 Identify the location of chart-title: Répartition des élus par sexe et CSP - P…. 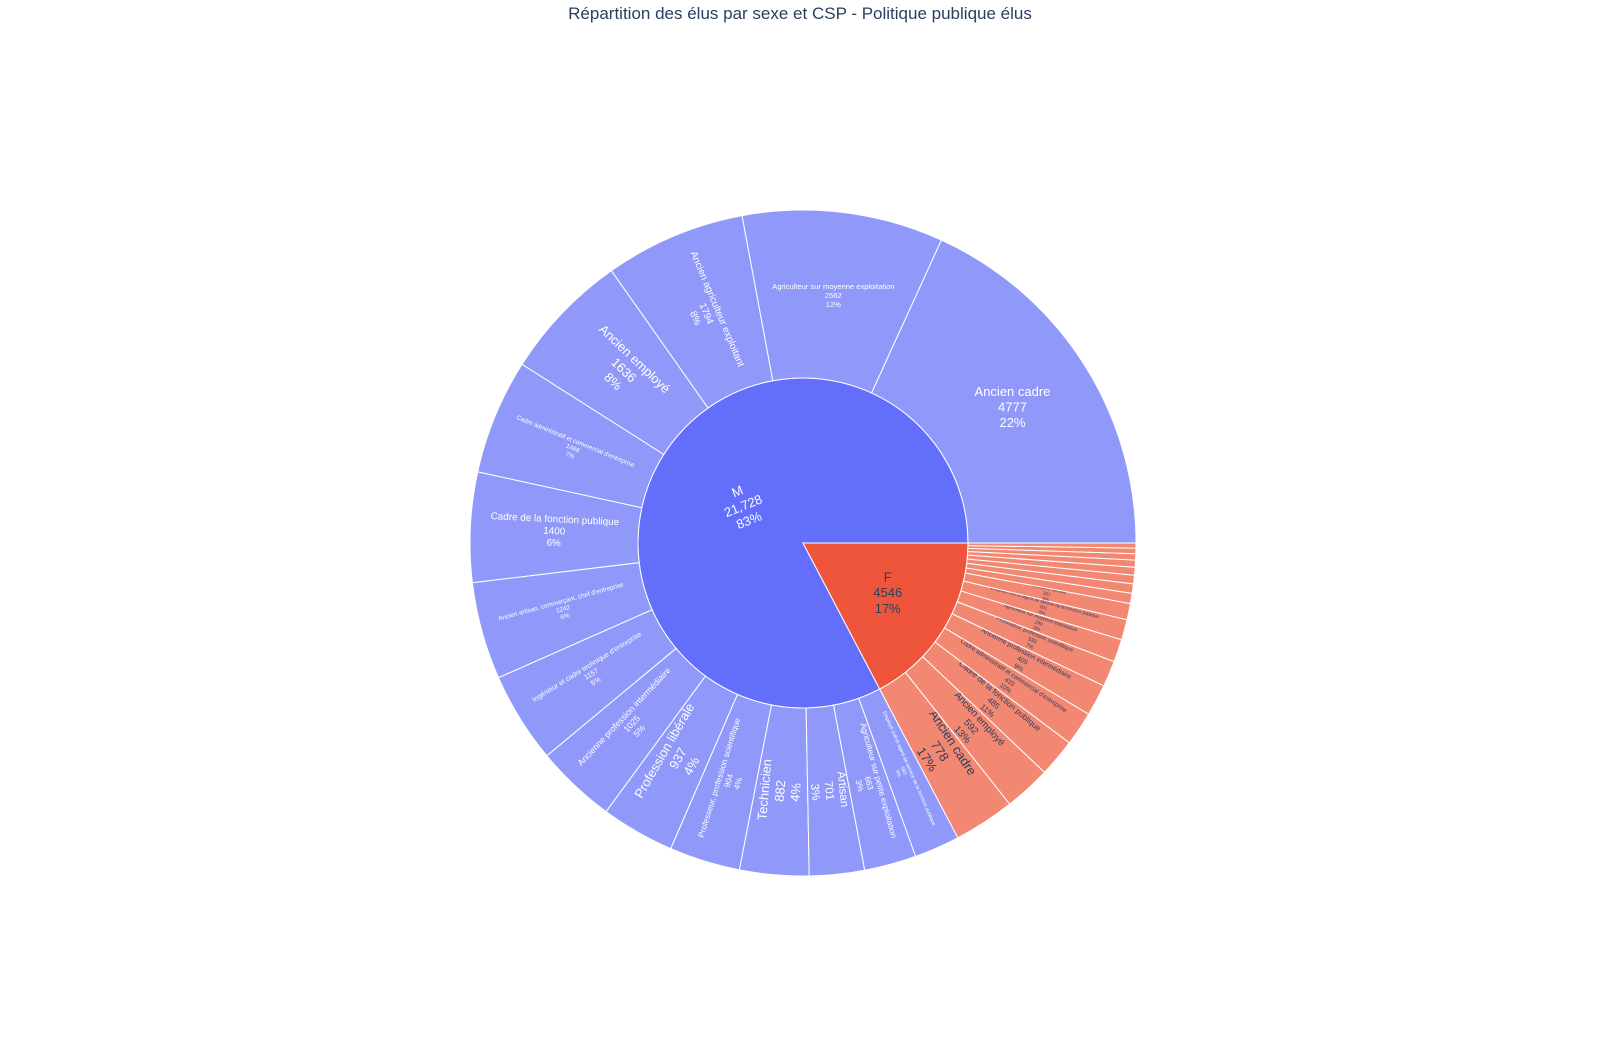
(800, 13).